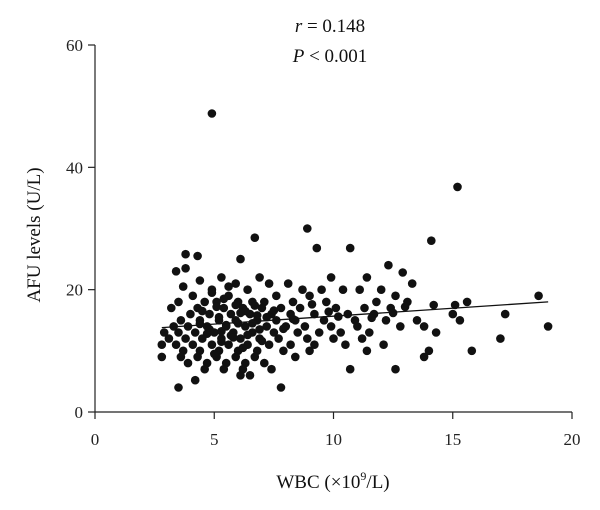  I want to click on regression-line, so click(355, 315).